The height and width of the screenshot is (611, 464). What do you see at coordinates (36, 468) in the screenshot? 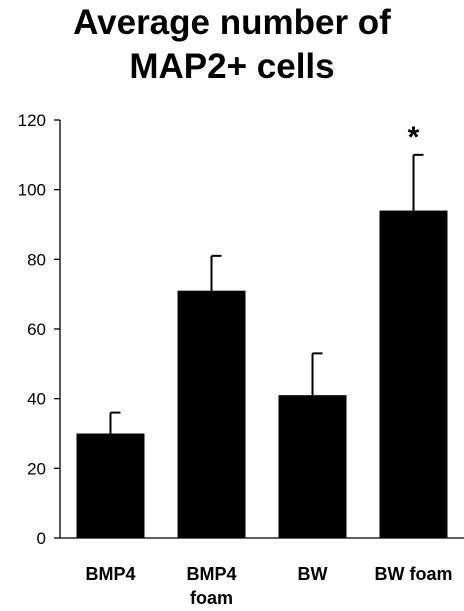
I see `y-tick-label: 20` at bounding box center [36, 468].